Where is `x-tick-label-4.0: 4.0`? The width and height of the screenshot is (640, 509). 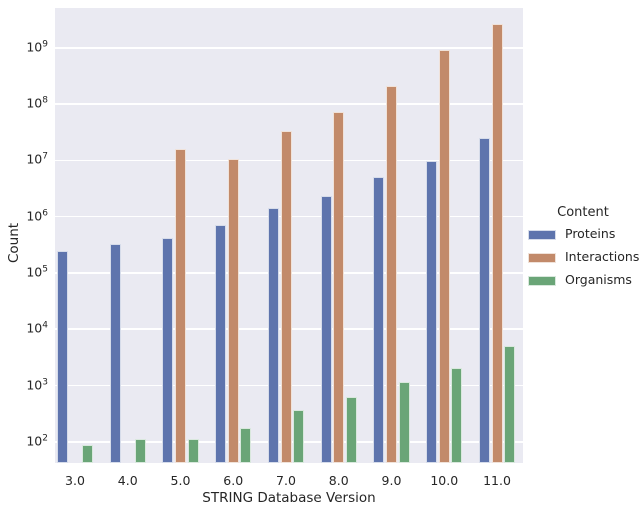
x-tick-label-4.0: 4.0 is located at coordinates (127, 480).